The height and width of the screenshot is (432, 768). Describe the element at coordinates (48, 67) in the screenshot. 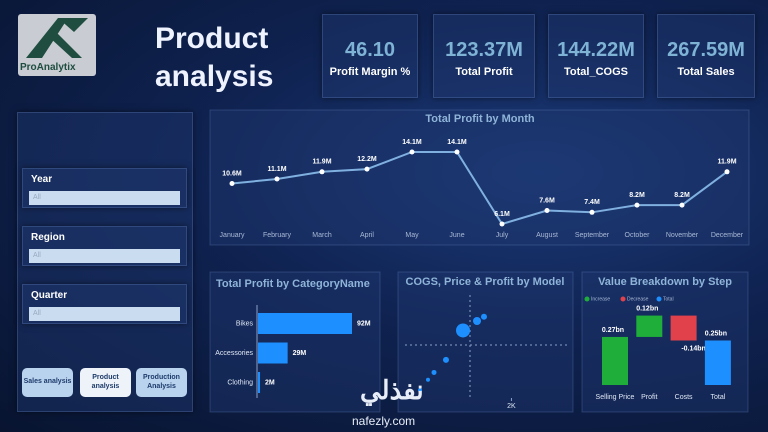

I see `logo-text: ProAnalytix` at that location.